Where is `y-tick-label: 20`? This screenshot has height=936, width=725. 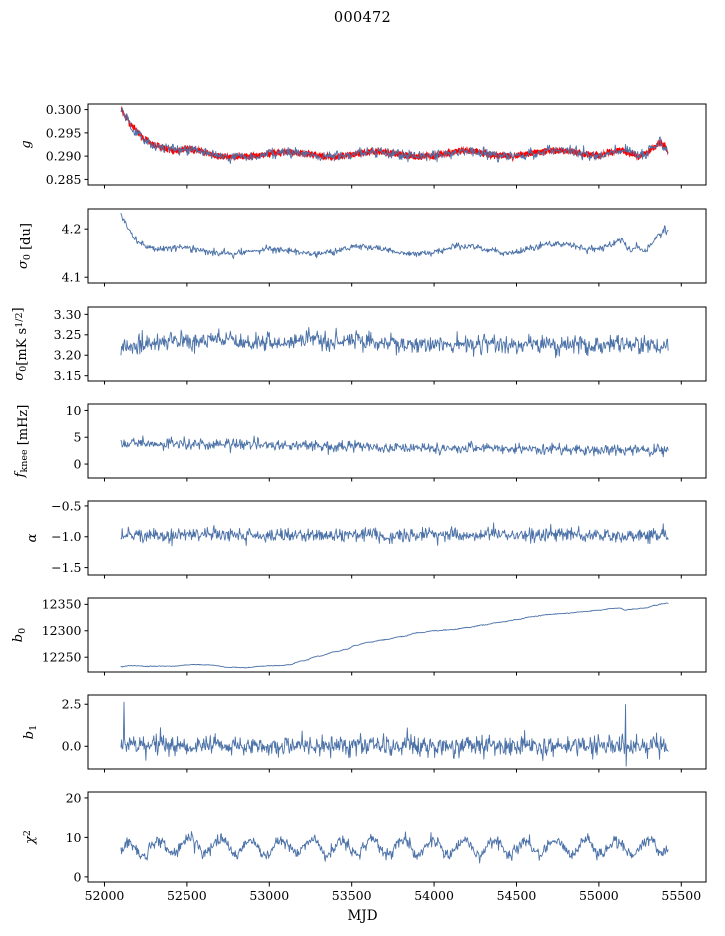
y-tick-label: 20 is located at coordinates (74, 797).